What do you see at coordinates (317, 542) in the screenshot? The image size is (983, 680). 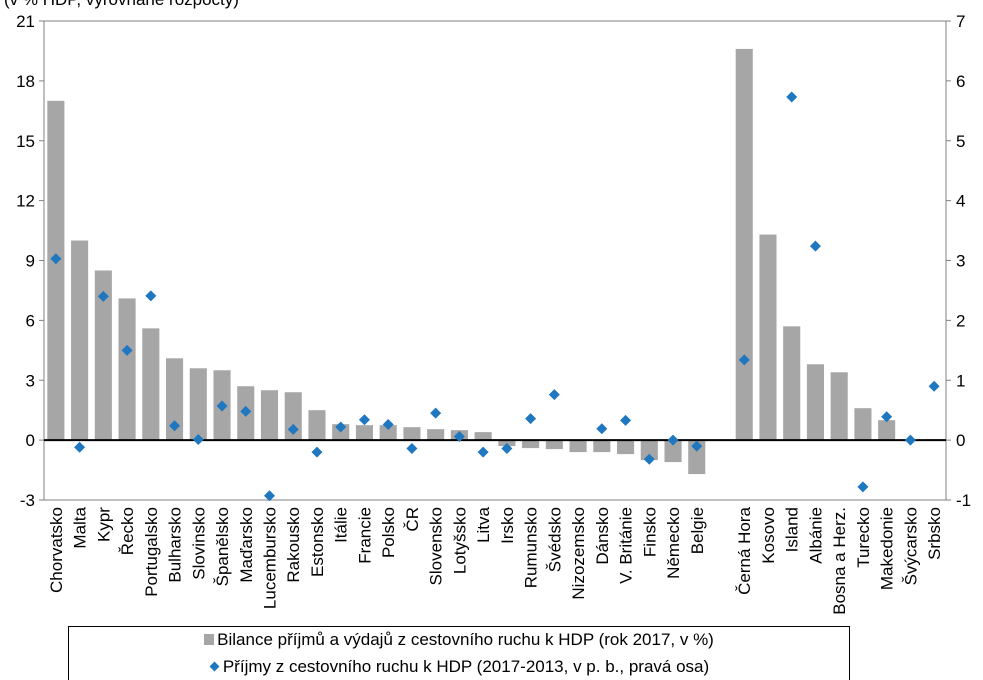 I see `category-label: Estonsko` at bounding box center [317, 542].